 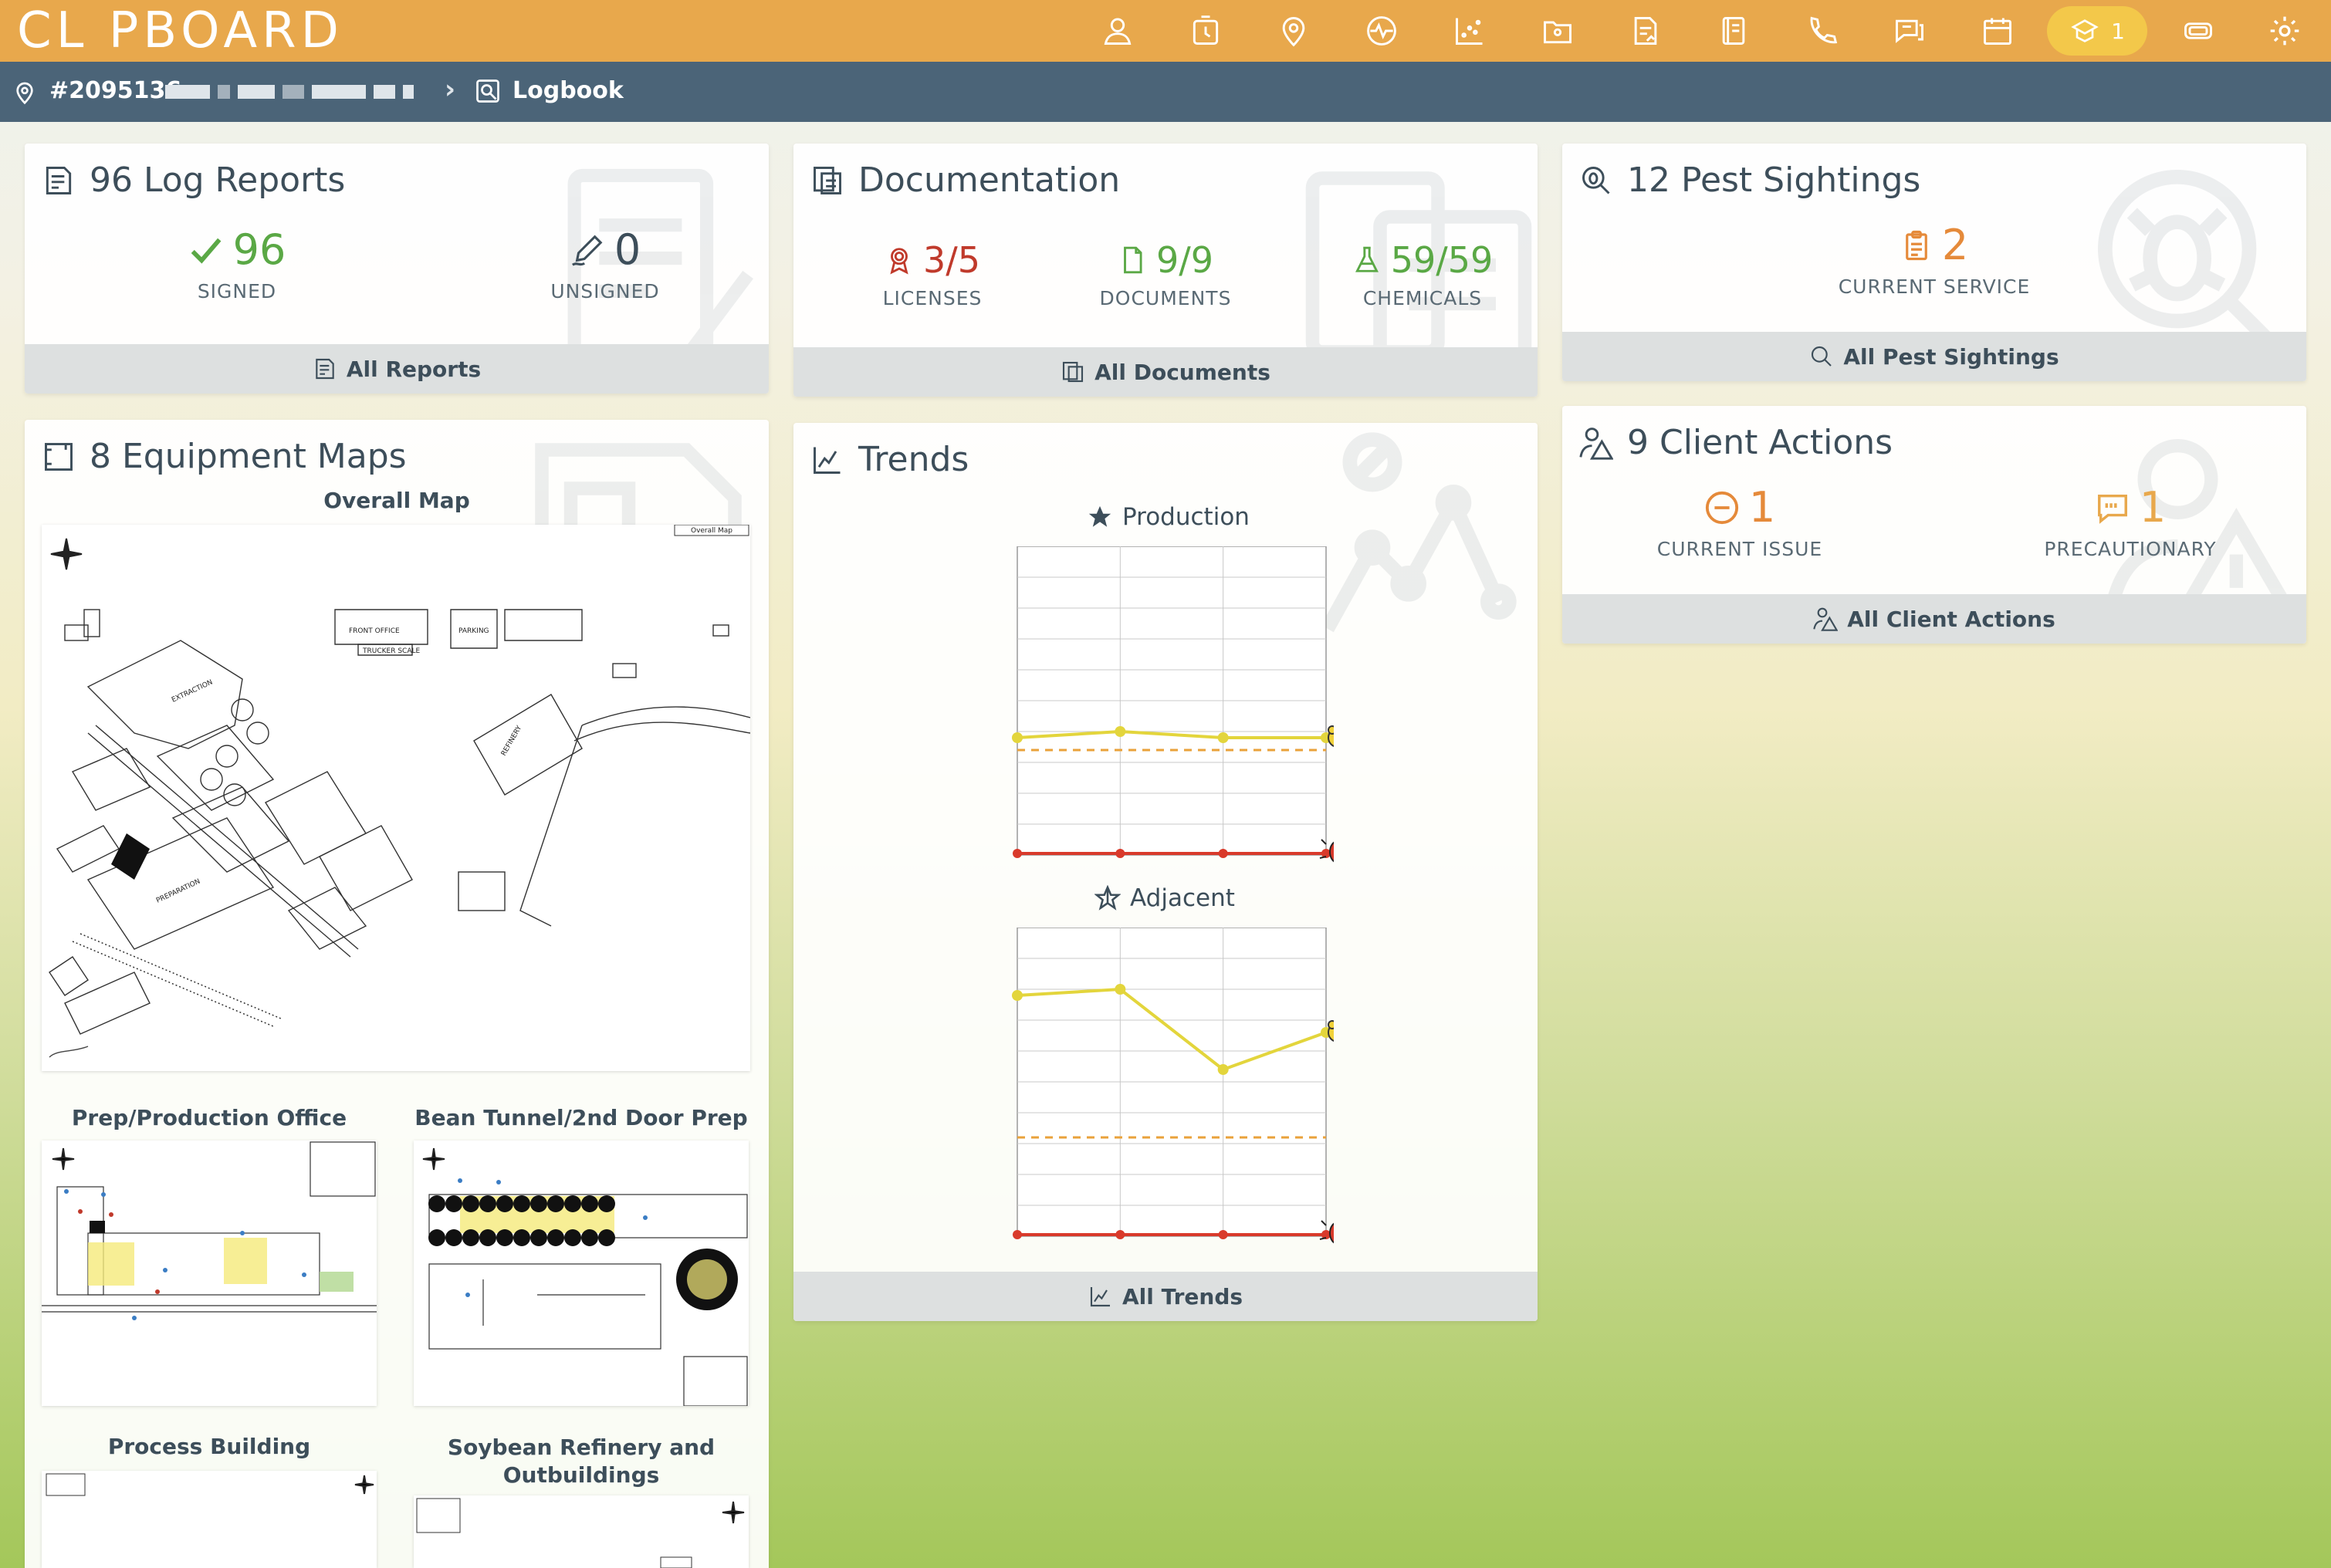 I want to click on precautionary-stat: 1 PRECAUTIONARY, so click(x=2130, y=521).